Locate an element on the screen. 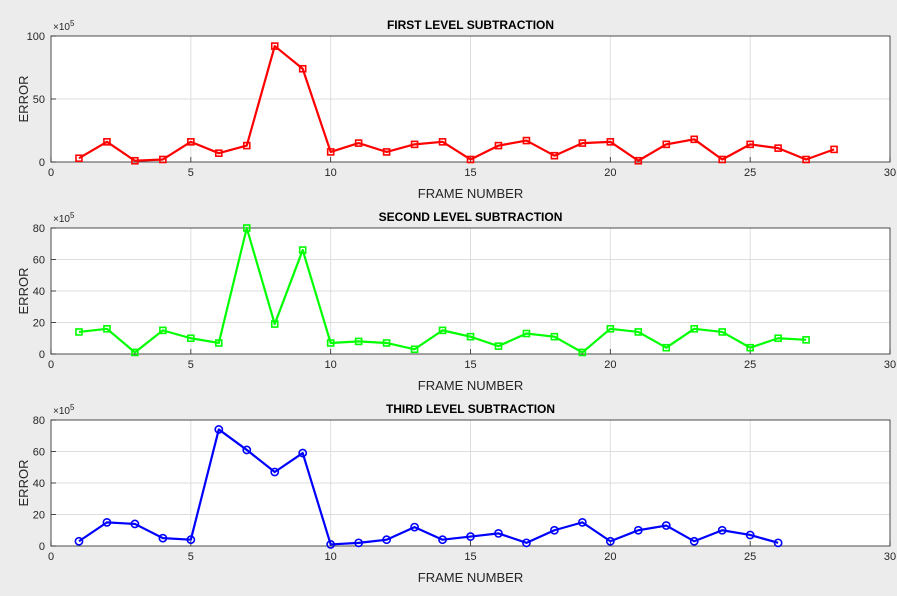  y-tick-label: 50 is located at coordinates (39, 100).